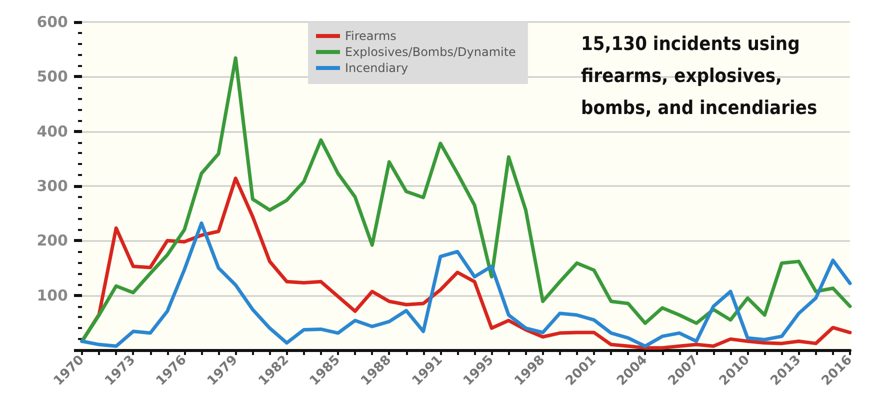 This screenshot has width=879, height=408. Describe the element at coordinates (370, 36) in the screenshot. I see `legend-label: Firearms` at that location.